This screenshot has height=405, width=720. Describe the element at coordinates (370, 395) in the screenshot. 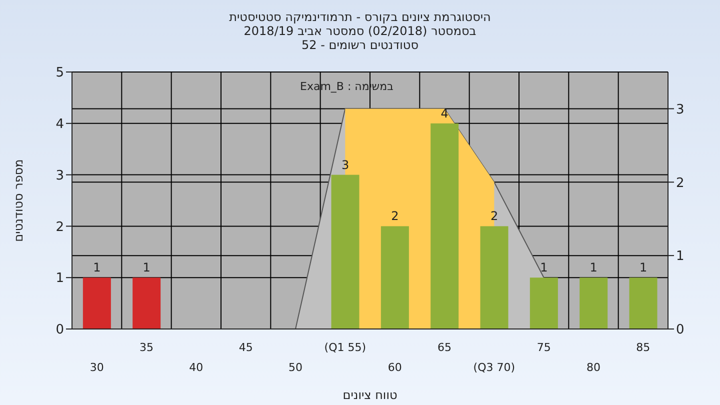

I see `x-axis-title: טווח ציונים` at that location.